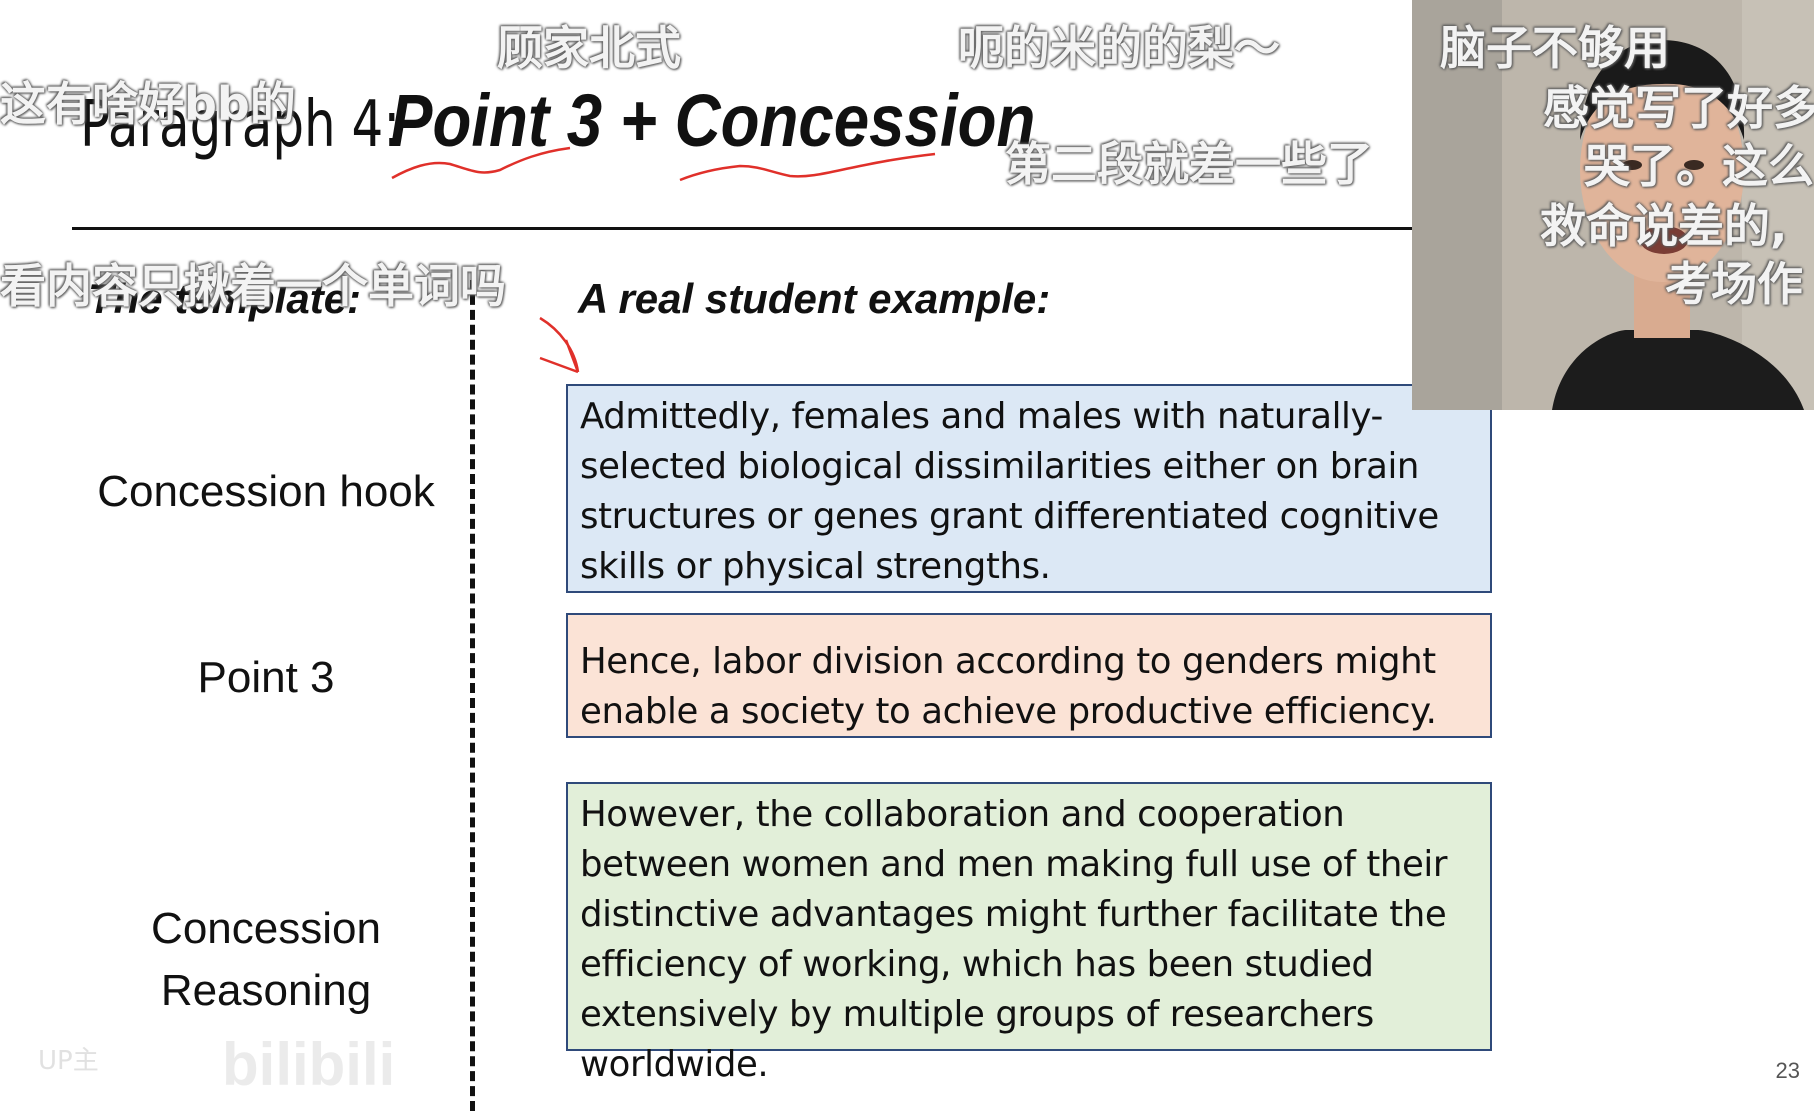 This screenshot has width=1814, height=1111. I want to click on danmaku-comment: 救命说差的,, so click(1664, 226).